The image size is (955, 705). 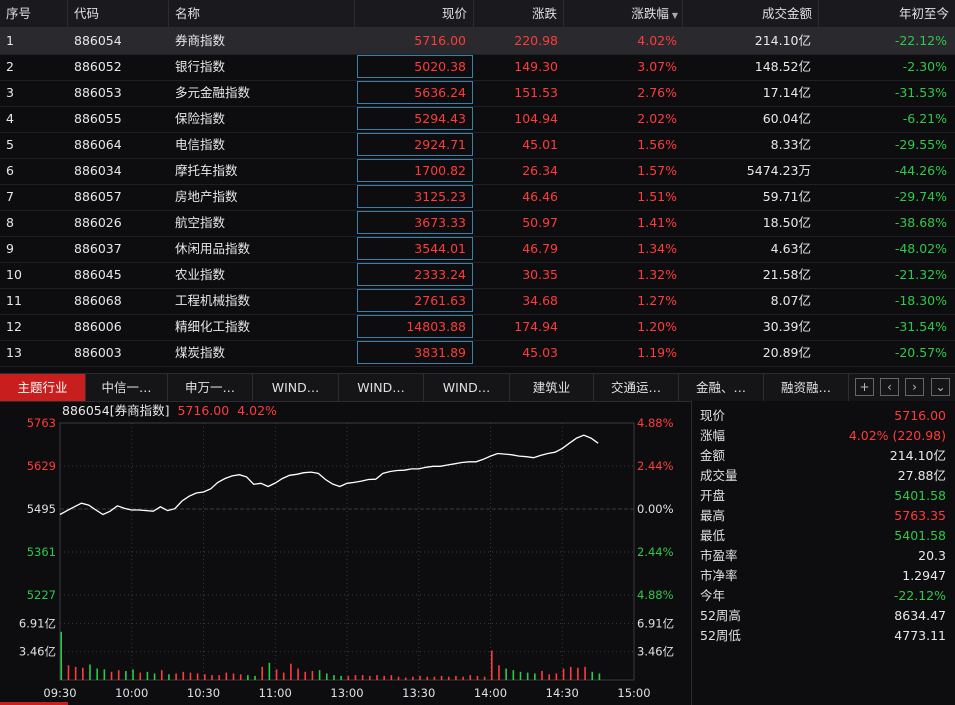 I want to click on column-header-name: 名称, so click(x=262, y=13).